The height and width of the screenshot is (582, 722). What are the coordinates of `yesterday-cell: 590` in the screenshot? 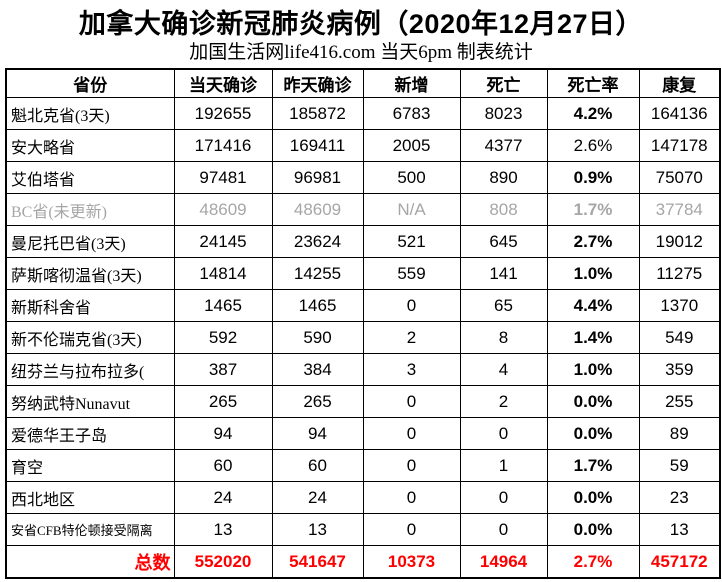 It's located at (317, 337).